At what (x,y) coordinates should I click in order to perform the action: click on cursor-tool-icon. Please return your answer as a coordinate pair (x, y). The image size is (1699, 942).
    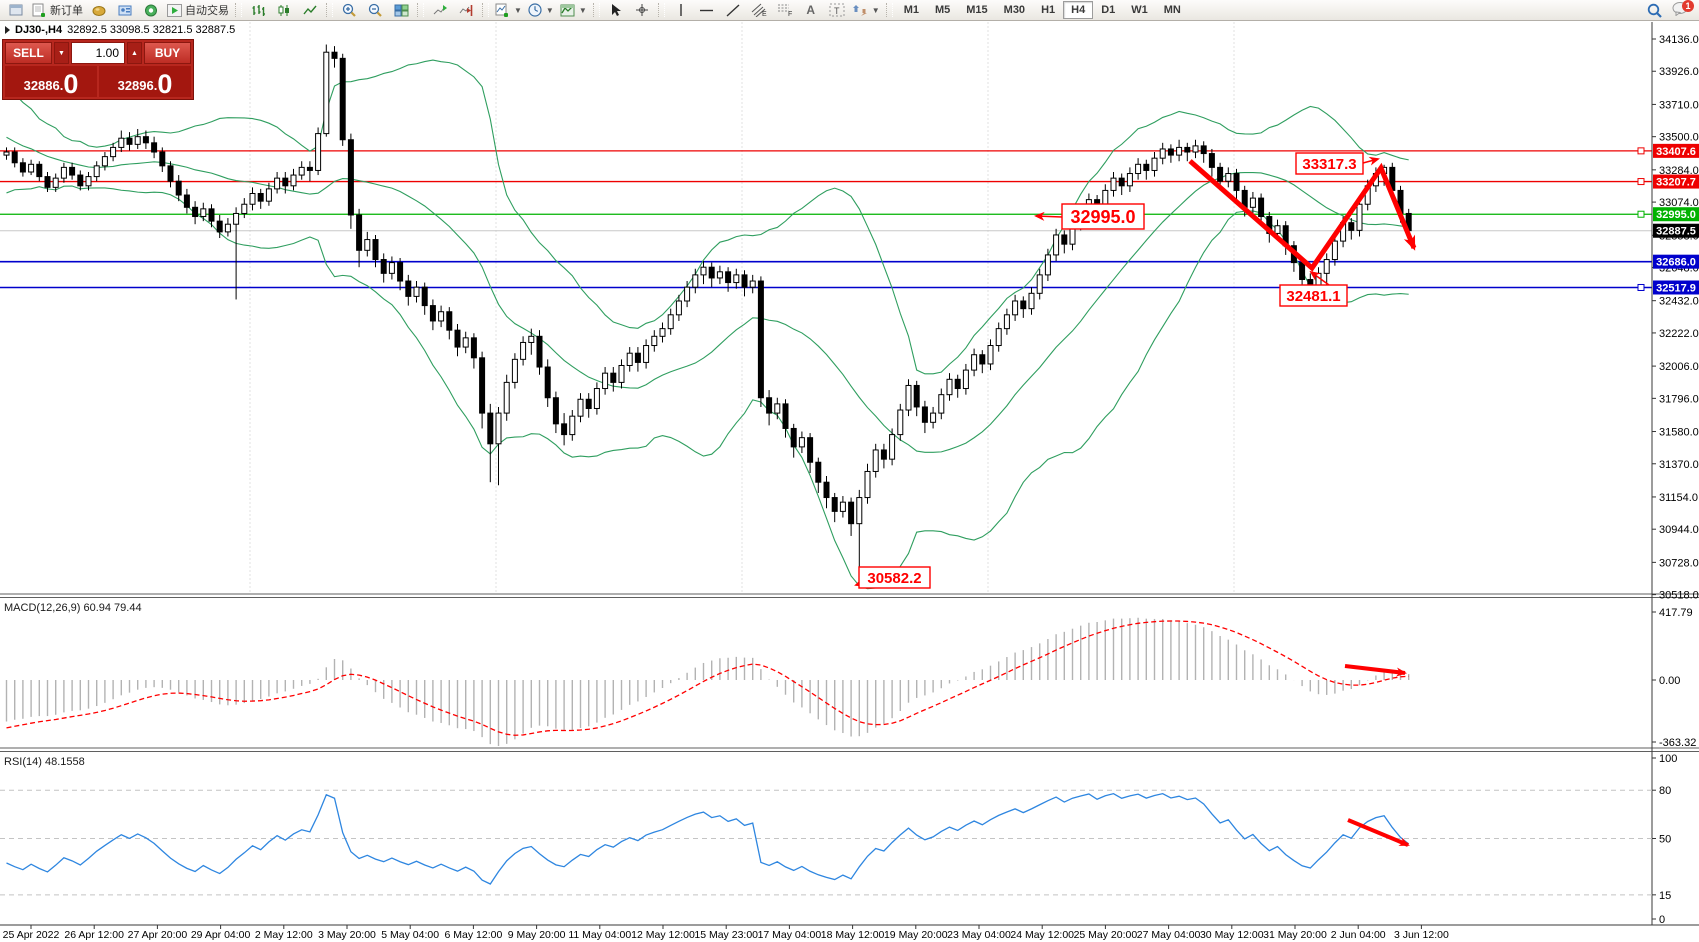
    Looking at the image, I should click on (616, 10).